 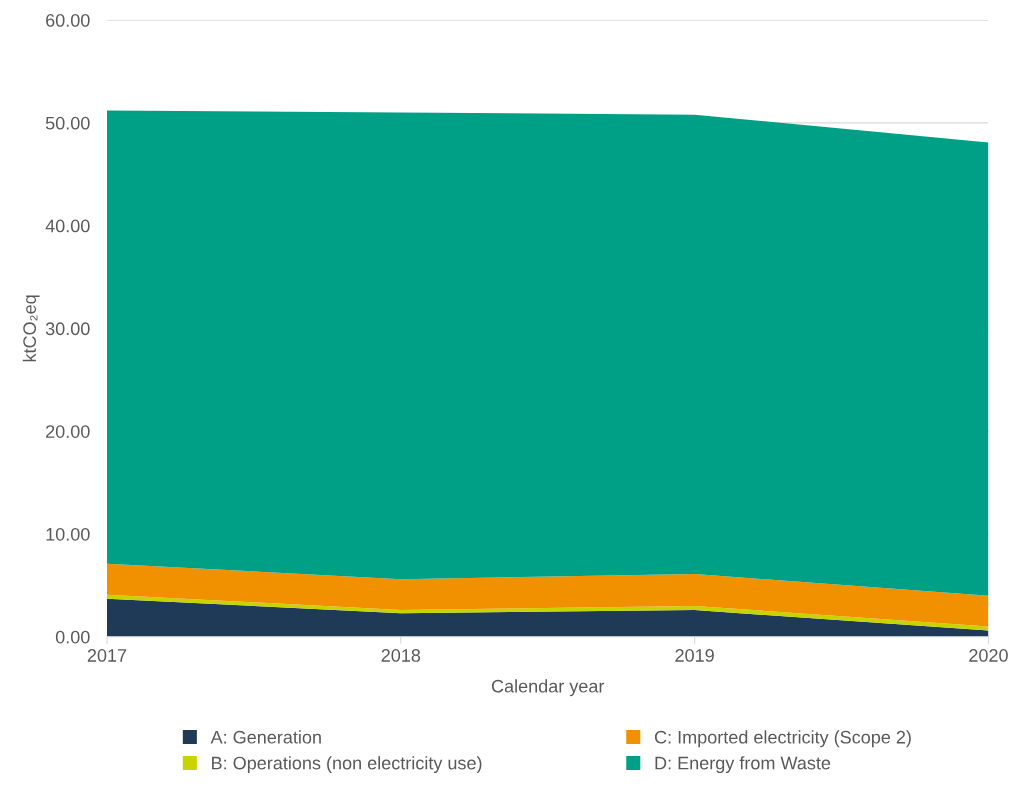 I want to click on y-tick-label: 0.00, so click(x=72, y=637).